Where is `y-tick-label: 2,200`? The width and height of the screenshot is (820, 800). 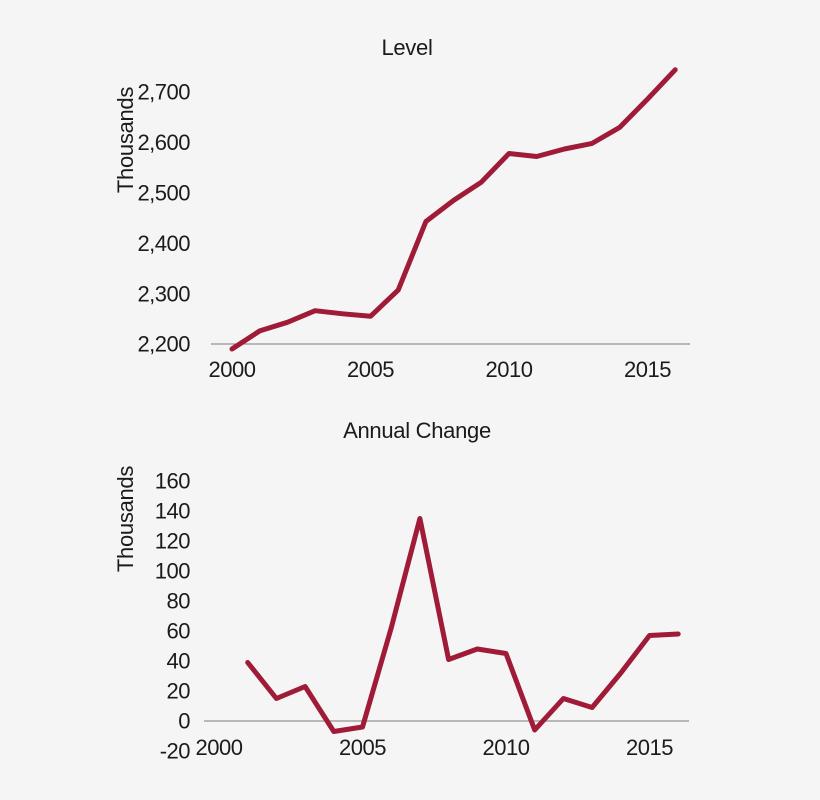 y-tick-label: 2,200 is located at coordinates (163, 344).